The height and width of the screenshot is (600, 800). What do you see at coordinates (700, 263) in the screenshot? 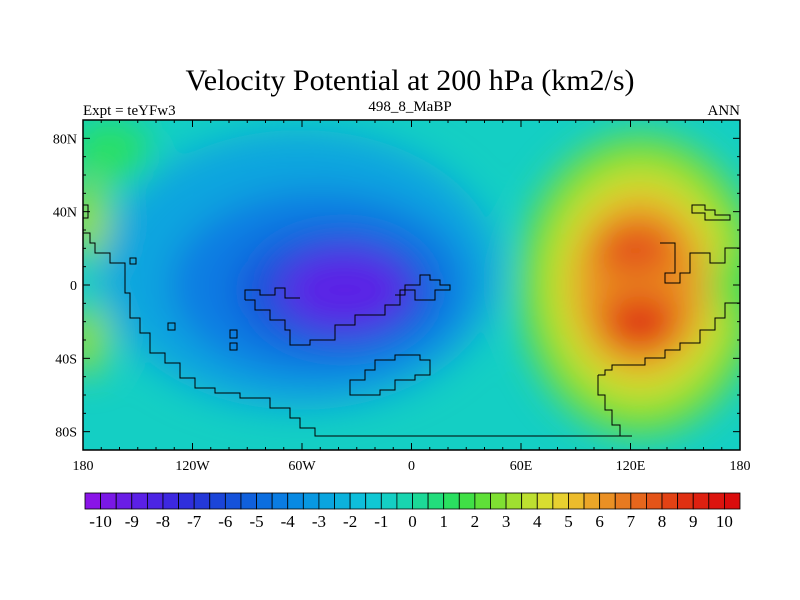
I see `coastline-east-outline` at bounding box center [700, 263].